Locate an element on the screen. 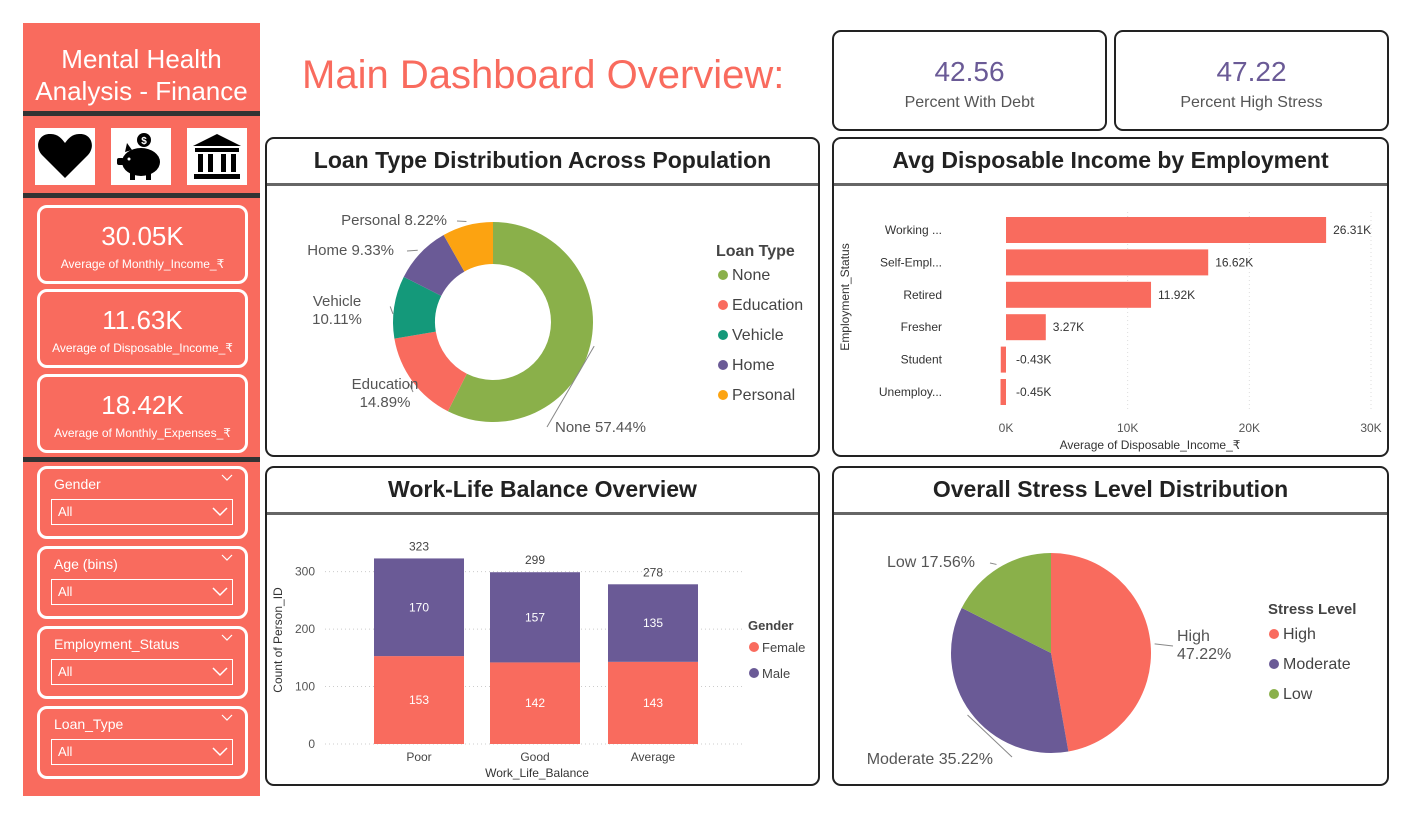 This screenshot has width=1415, height=818. pie-slice-moderate is located at coordinates (1010, 680).